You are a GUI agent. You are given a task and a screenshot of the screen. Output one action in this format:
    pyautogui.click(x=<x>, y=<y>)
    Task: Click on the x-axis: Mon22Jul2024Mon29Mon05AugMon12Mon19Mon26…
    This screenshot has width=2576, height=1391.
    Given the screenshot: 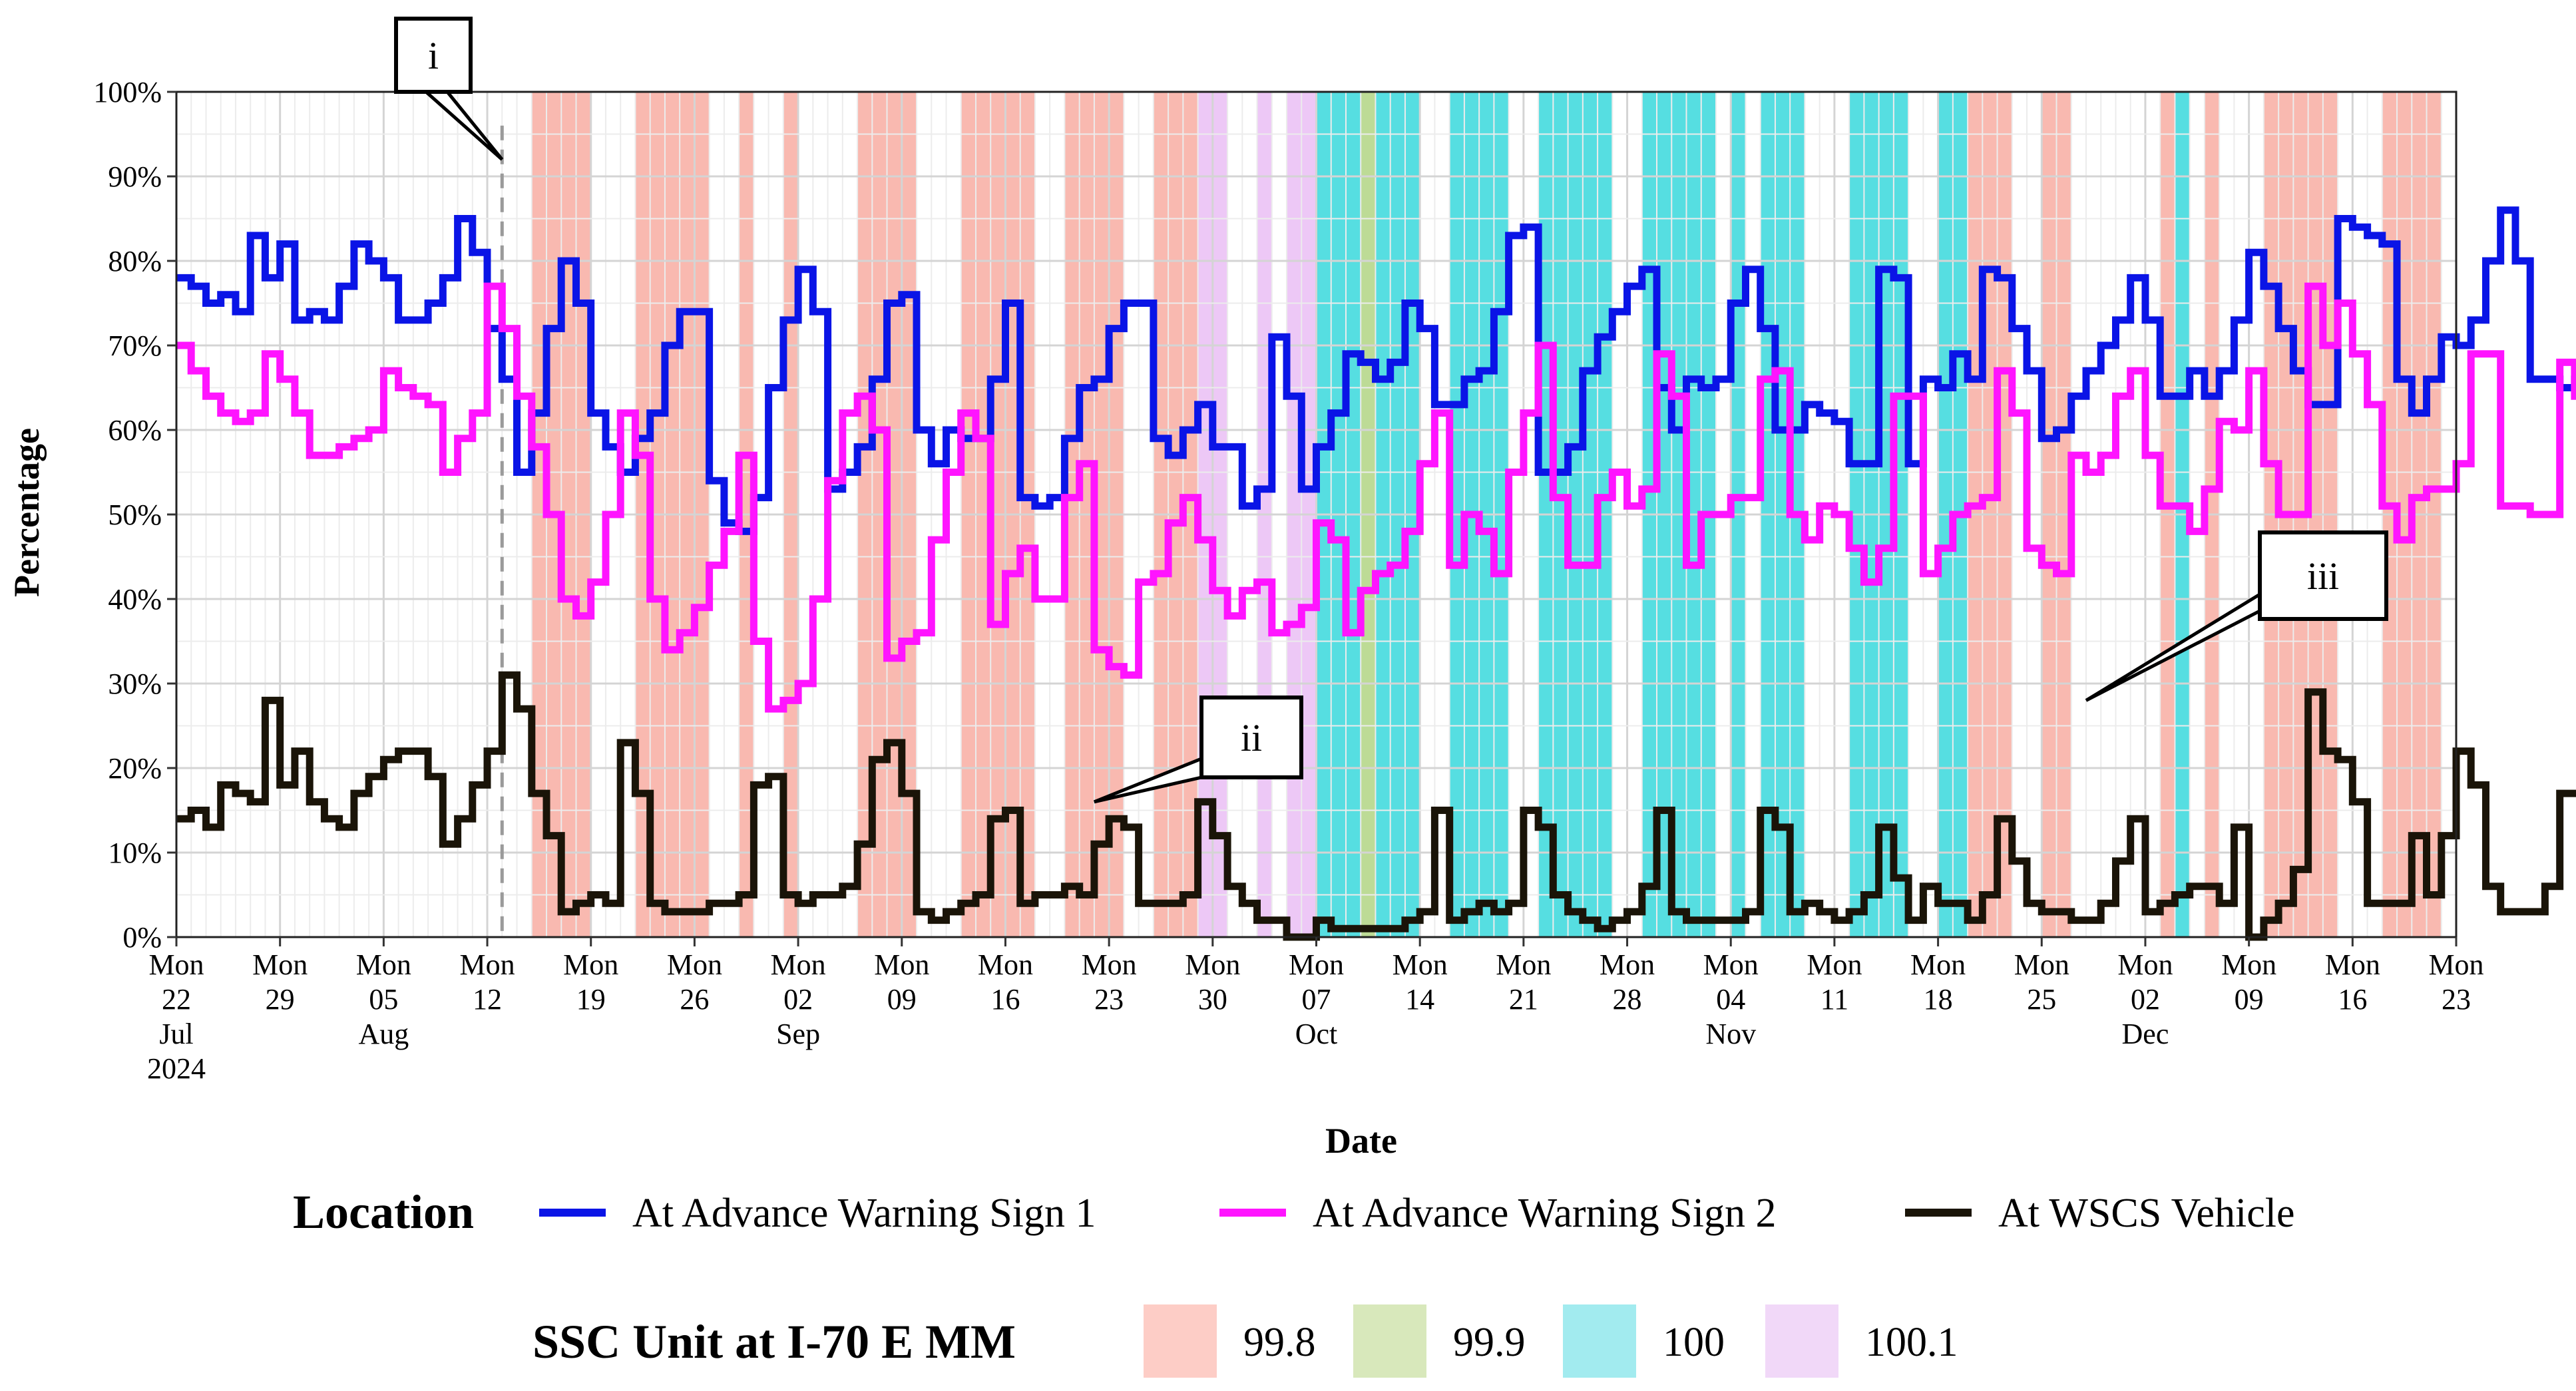 What is the action you would take?
    pyautogui.click(x=1315, y=1011)
    